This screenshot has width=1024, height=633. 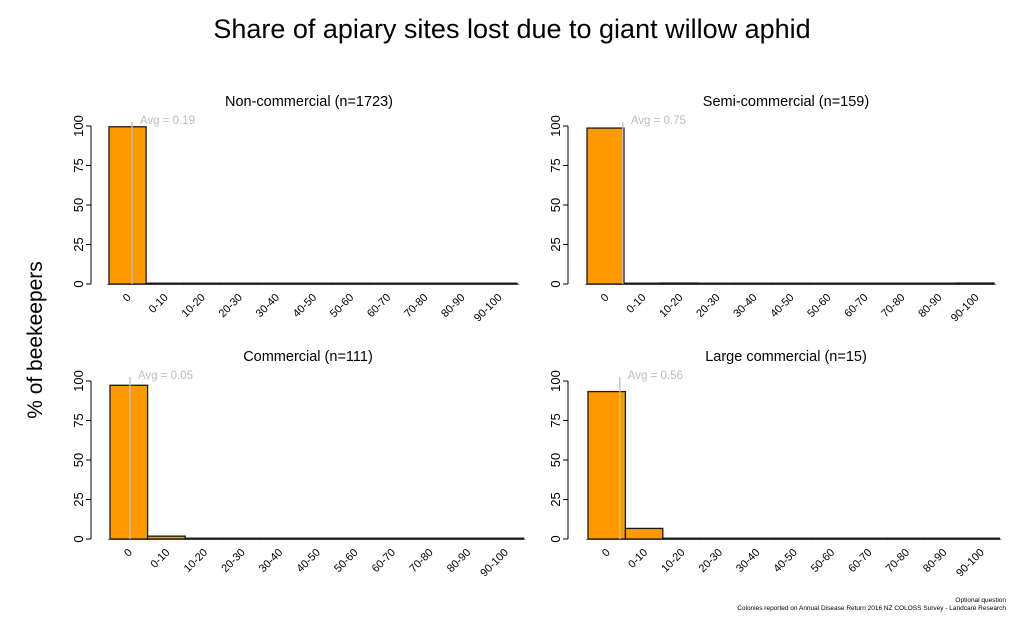 What do you see at coordinates (786, 102) in the screenshot?
I see `panel-title: Semi-commercial (n=159)` at bounding box center [786, 102].